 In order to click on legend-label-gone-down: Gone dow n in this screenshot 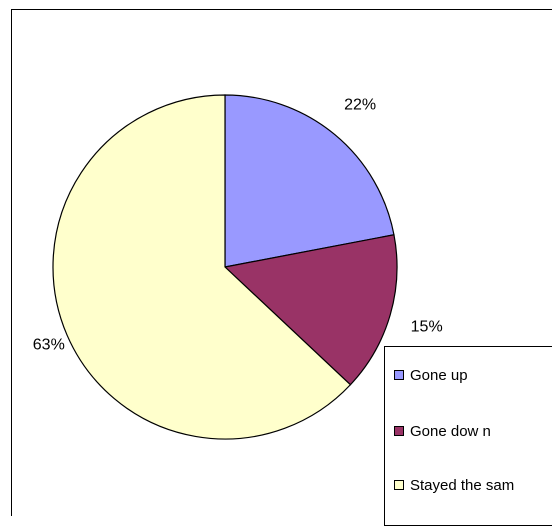, I will do `click(450, 431)`.